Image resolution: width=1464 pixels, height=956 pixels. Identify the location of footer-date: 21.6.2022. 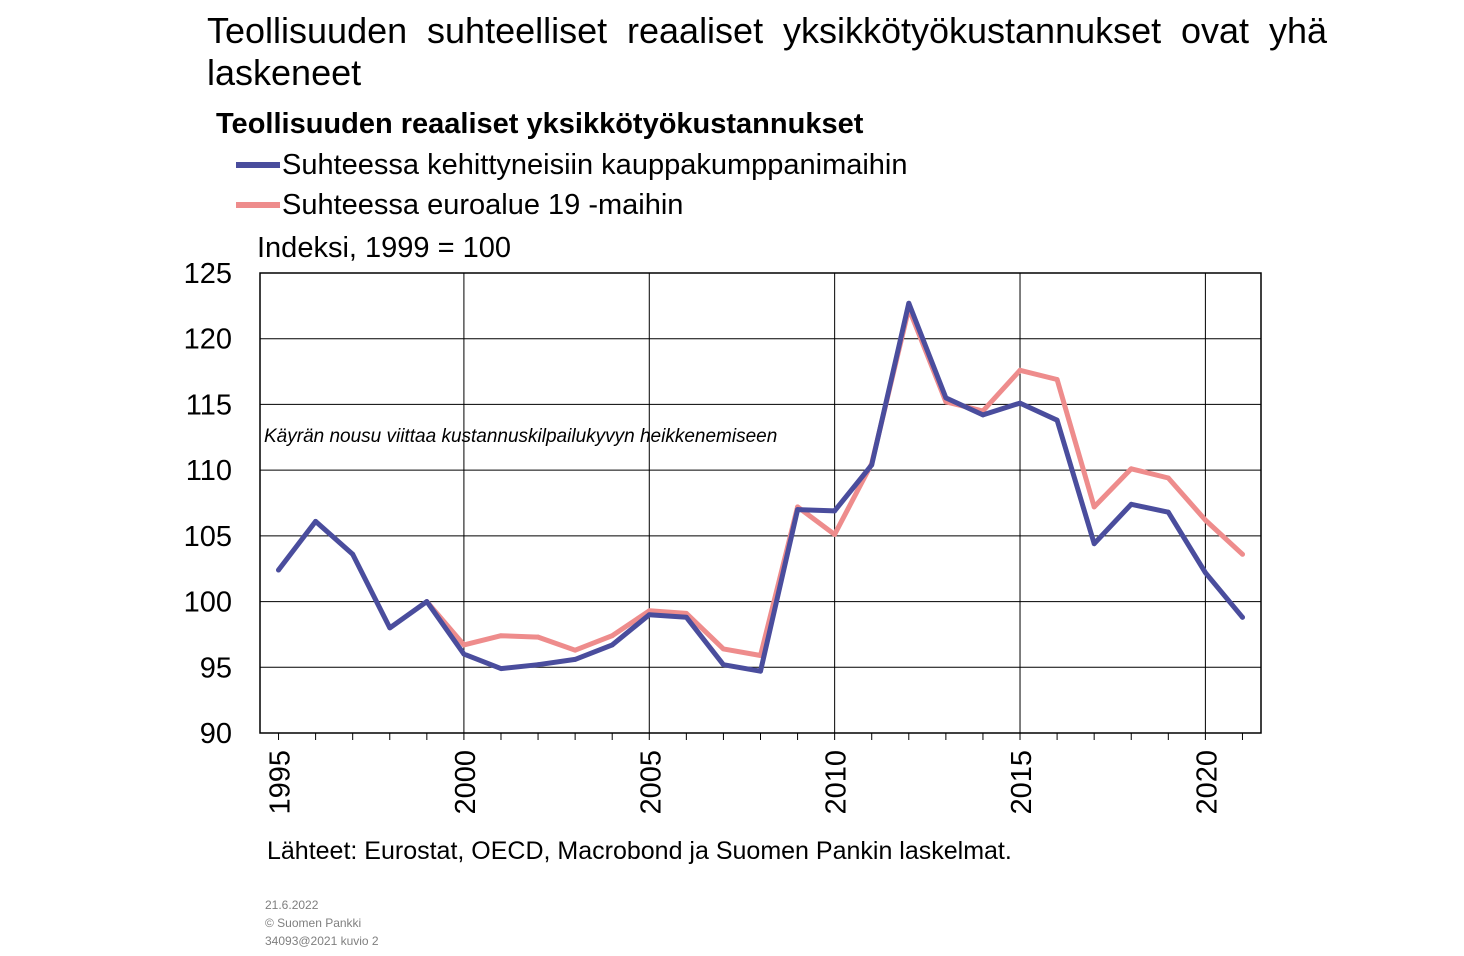
(292, 905).